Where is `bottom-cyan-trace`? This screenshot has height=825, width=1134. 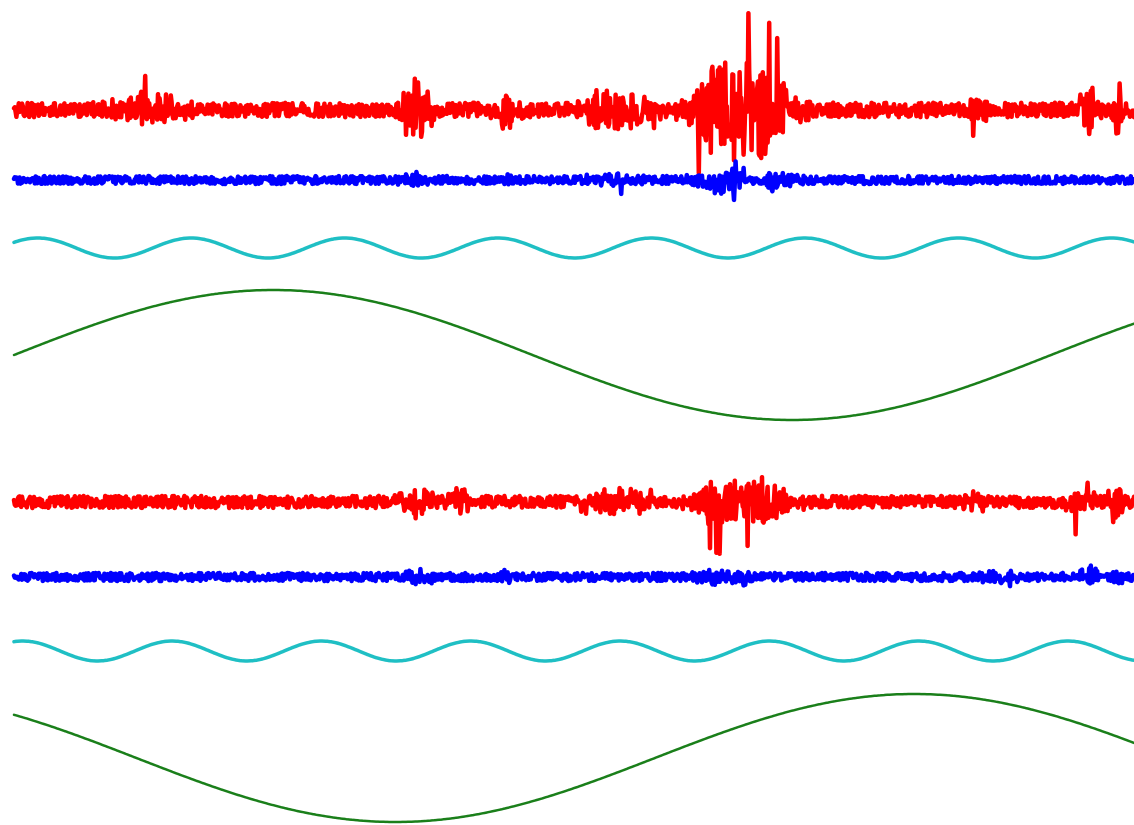
bottom-cyan-trace is located at coordinates (573, 651).